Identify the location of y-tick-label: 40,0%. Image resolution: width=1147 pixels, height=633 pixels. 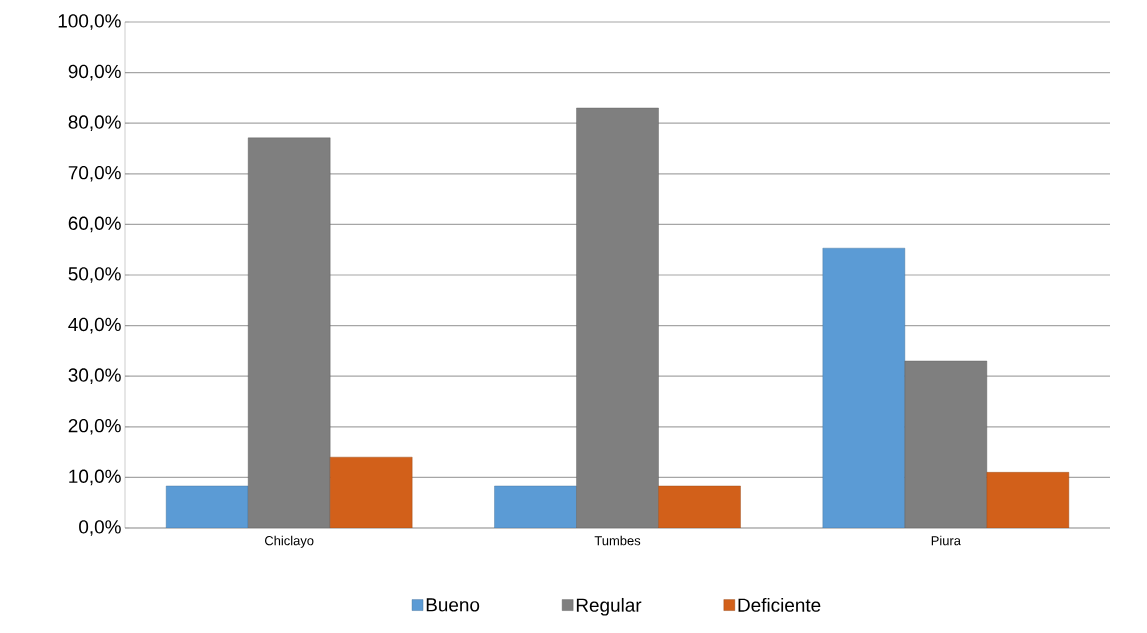
(94, 325).